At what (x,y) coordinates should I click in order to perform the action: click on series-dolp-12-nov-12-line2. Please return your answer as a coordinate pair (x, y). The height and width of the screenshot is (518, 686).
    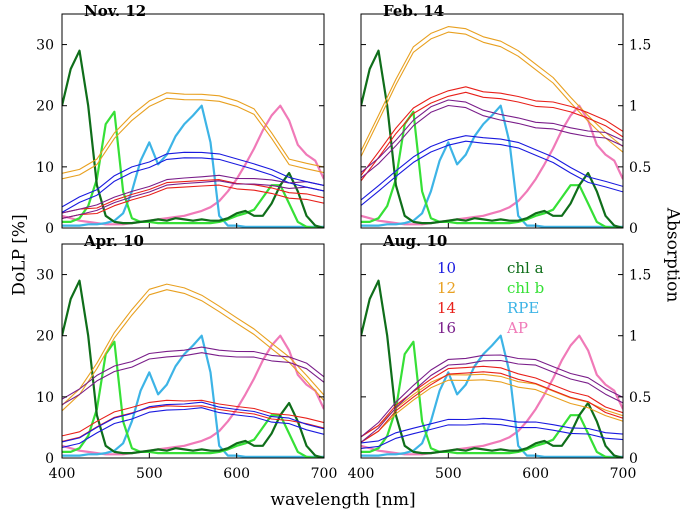
    Looking at the image, I should click on (193, 133).